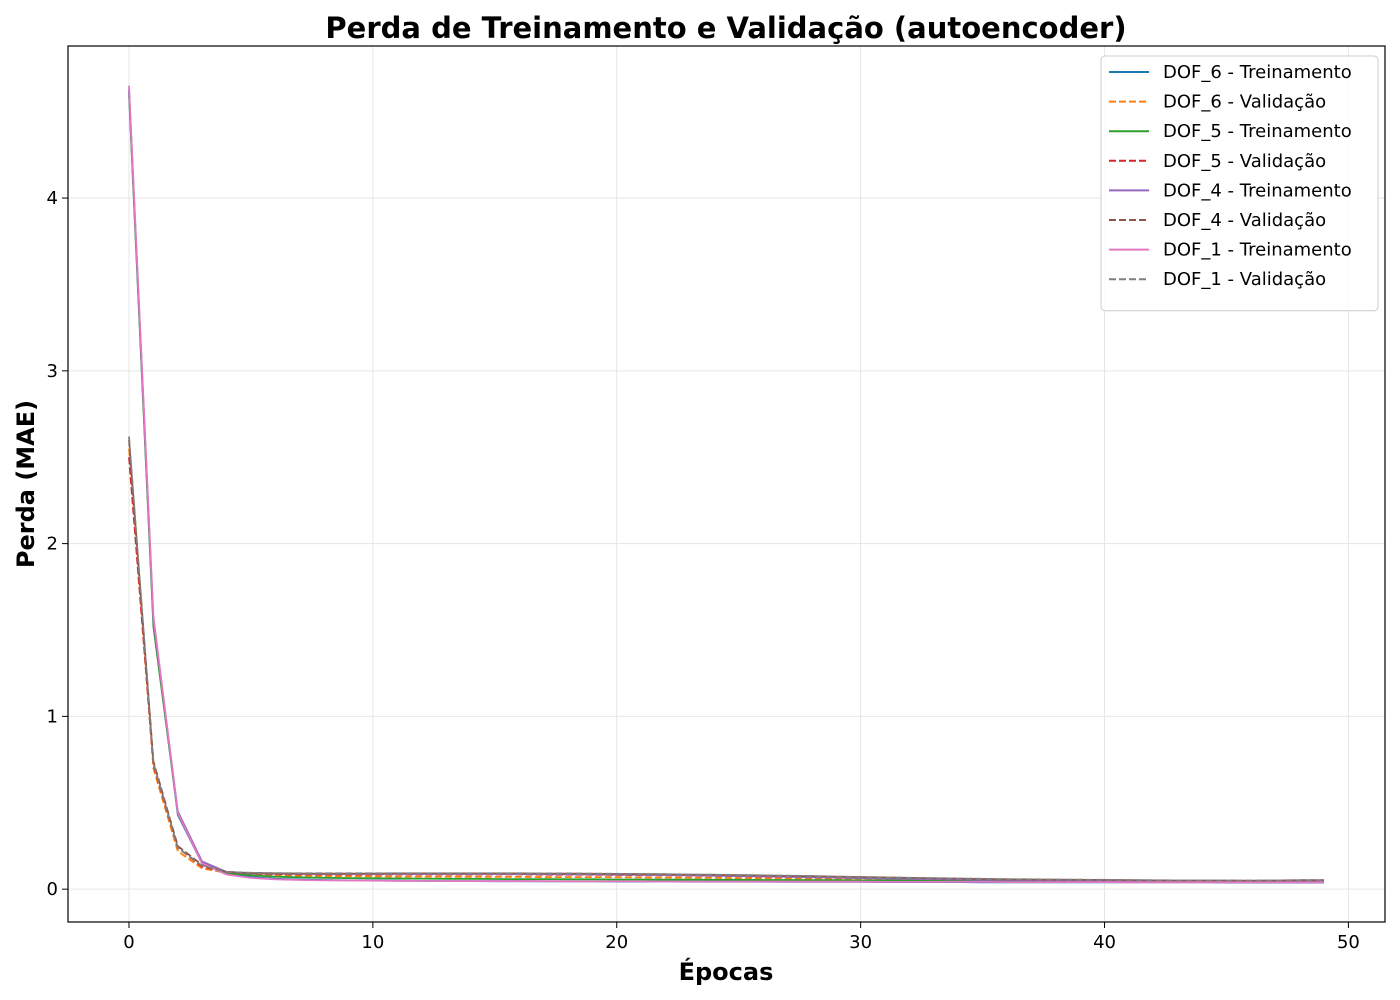 The height and width of the screenshot is (1000, 1400). What do you see at coordinates (52, 544) in the screenshot?
I see `y-tick-label: 2` at bounding box center [52, 544].